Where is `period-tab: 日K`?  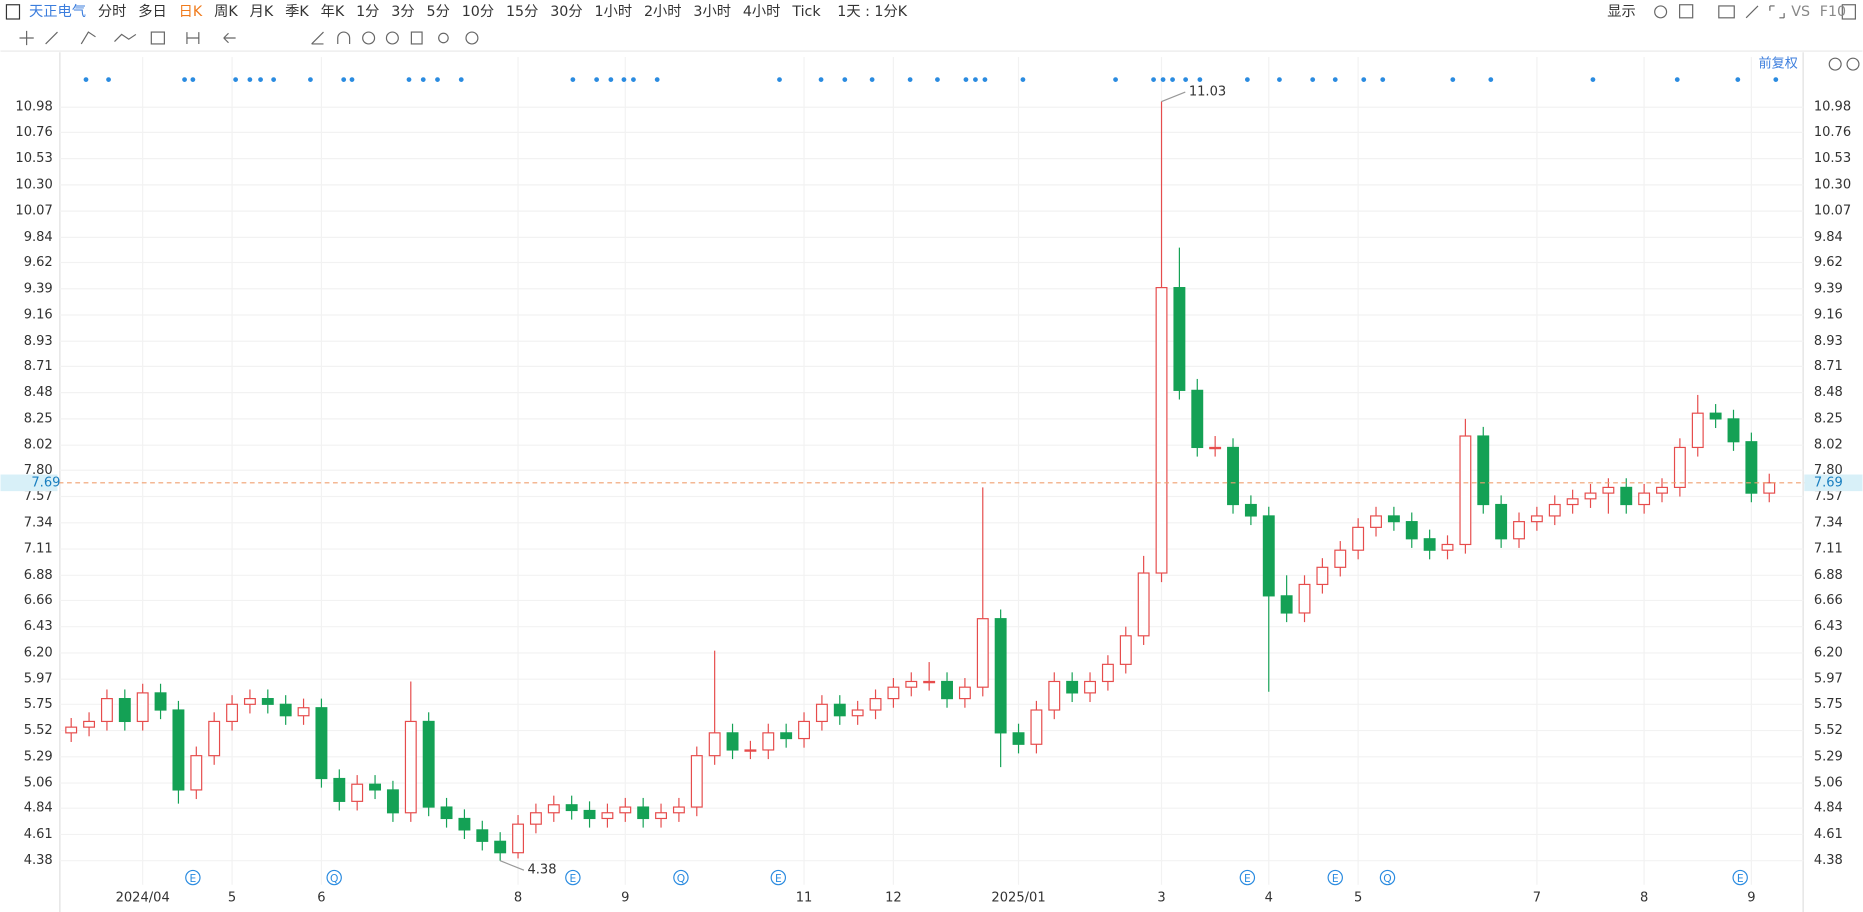
period-tab: 日K is located at coordinates (191, 12).